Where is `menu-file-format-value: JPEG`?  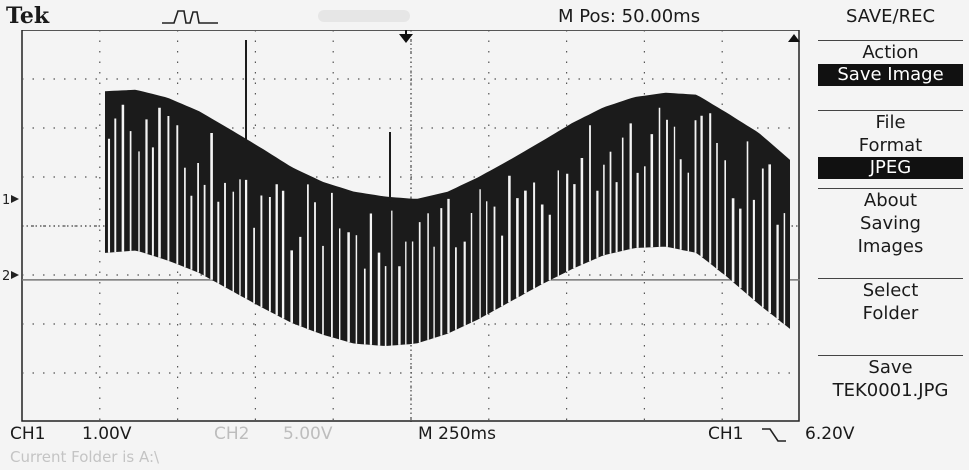
menu-file-format-value: JPEG is located at coordinates (890, 168).